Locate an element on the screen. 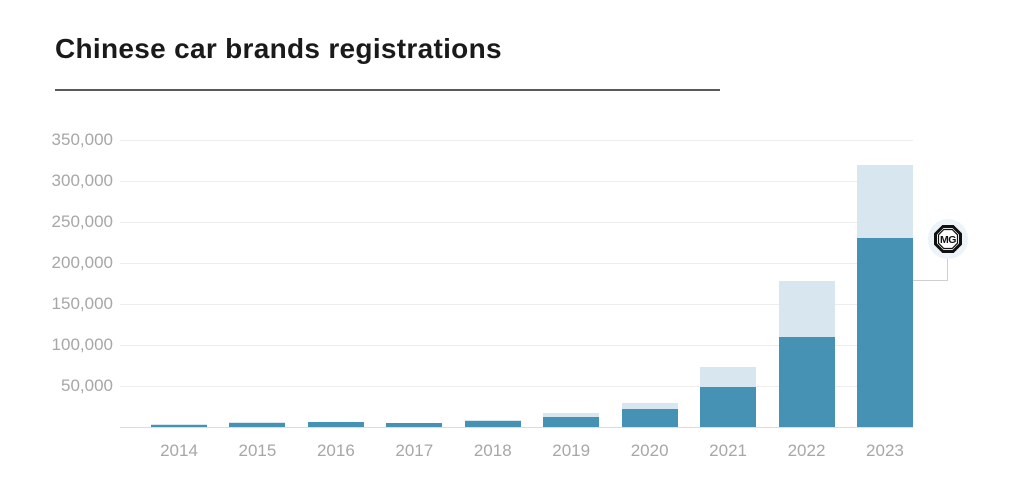 The image size is (1024, 499). x-axis-label-2015: 2015 is located at coordinates (257, 450).